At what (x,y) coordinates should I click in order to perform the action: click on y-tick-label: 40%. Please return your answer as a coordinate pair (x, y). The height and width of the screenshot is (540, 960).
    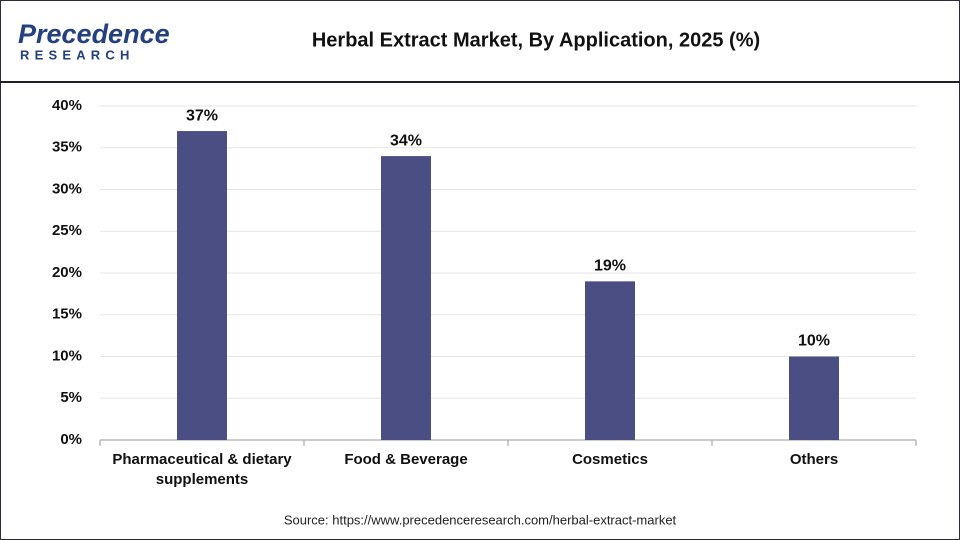
    Looking at the image, I should click on (67, 105).